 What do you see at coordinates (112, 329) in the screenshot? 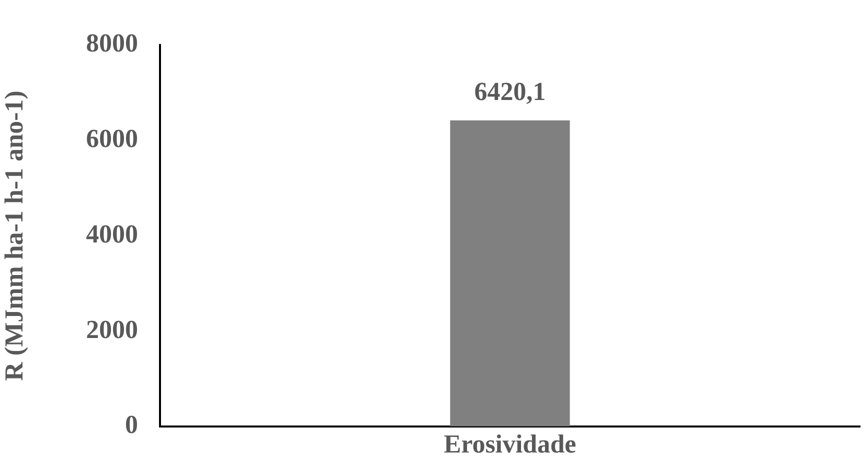
I see `y-tick-label: 2000` at bounding box center [112, 329].